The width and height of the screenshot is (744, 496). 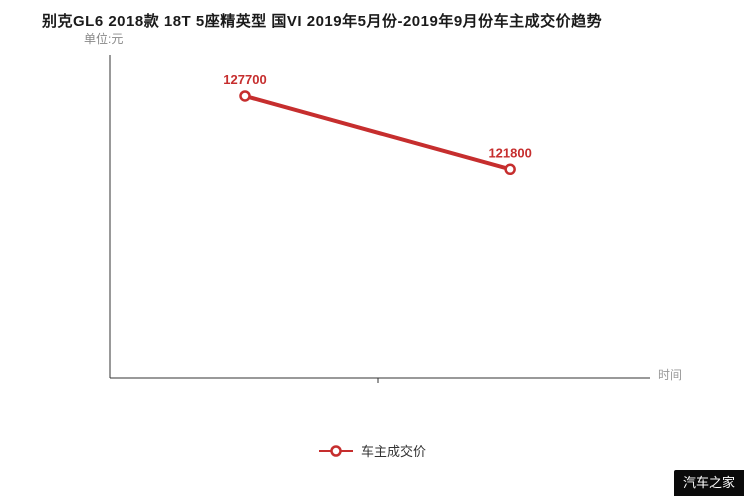 I want to click on legend-marker-icon, so click(x=335, y=450).